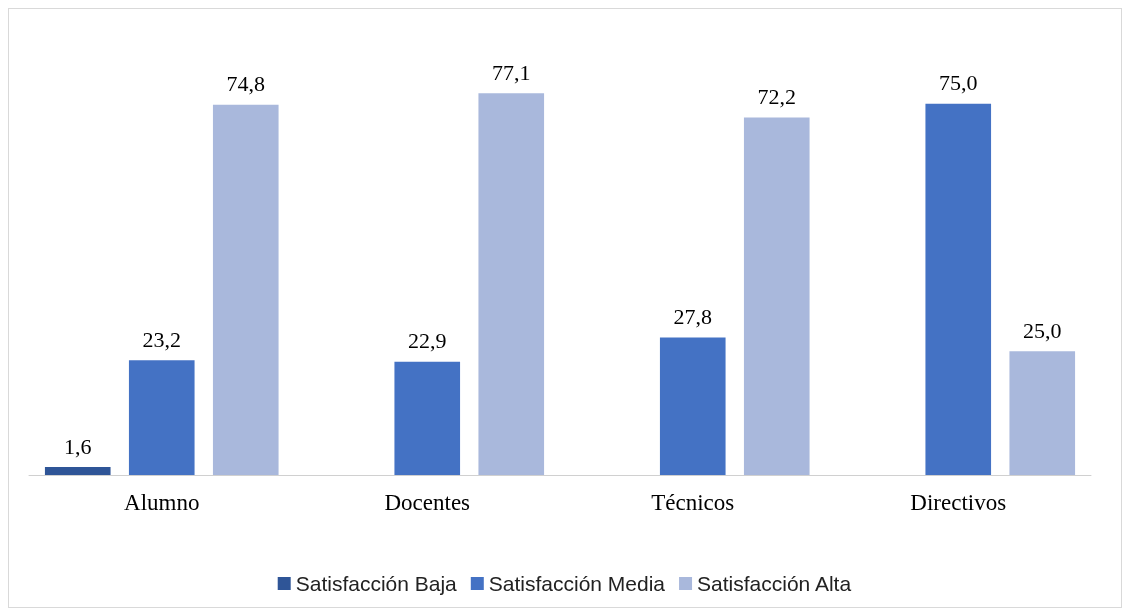 The height and width of the screenshot is (616, 1130). I want to click on data-label: 23,2, so click(161, 339).